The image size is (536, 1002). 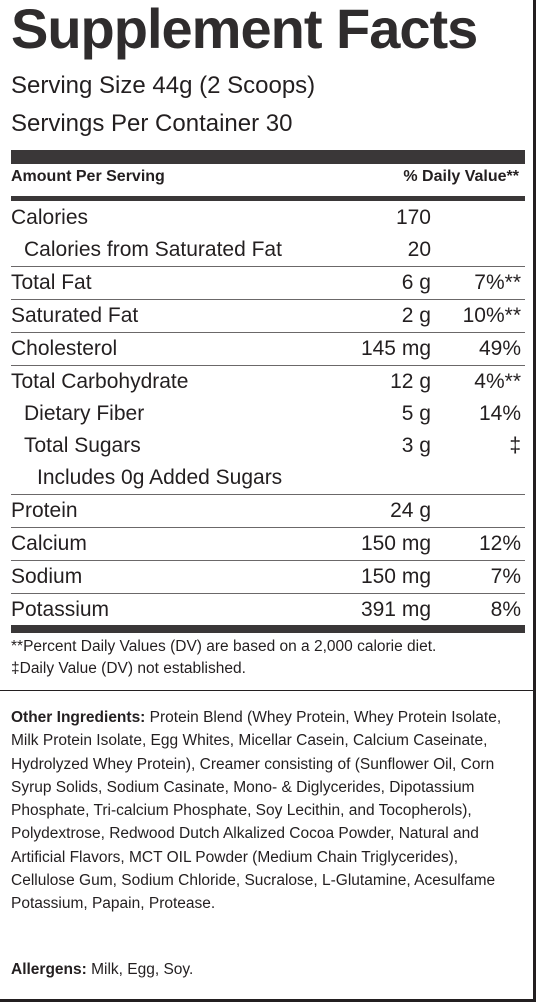 I want to click on nutrient-name: Cholesterol, so click(x=64, y=348).